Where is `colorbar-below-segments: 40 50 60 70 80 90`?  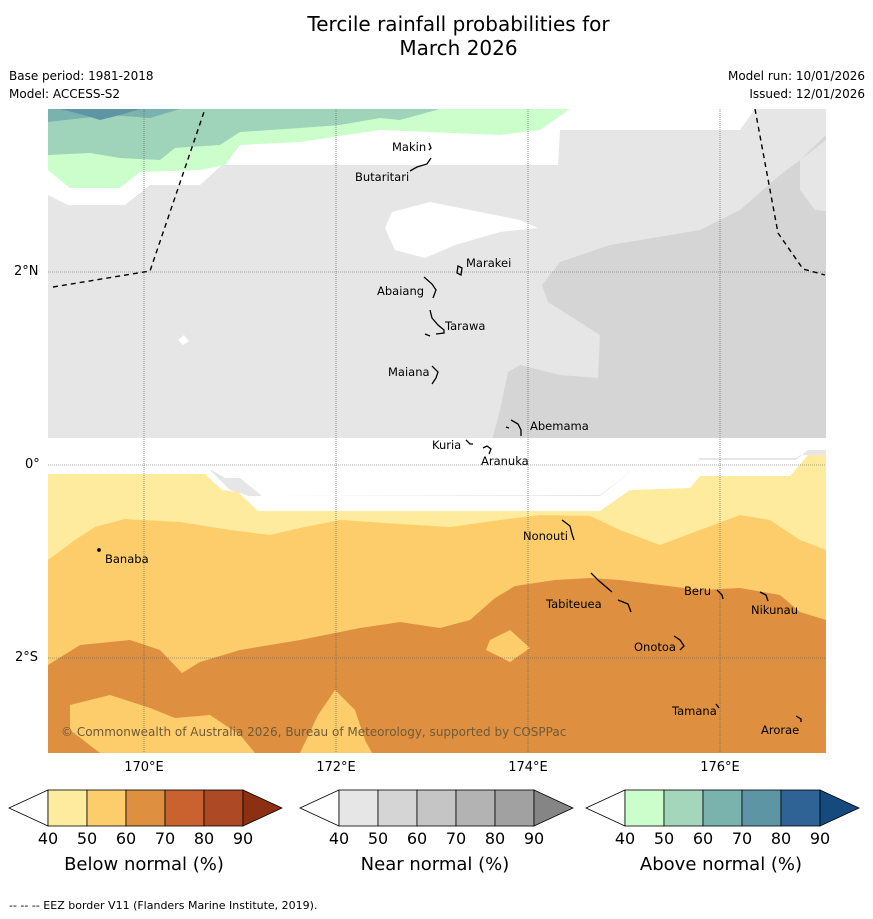
colorbar-below-segments: 40 50 60 70 80 90 is located at coordinates (160, 818).